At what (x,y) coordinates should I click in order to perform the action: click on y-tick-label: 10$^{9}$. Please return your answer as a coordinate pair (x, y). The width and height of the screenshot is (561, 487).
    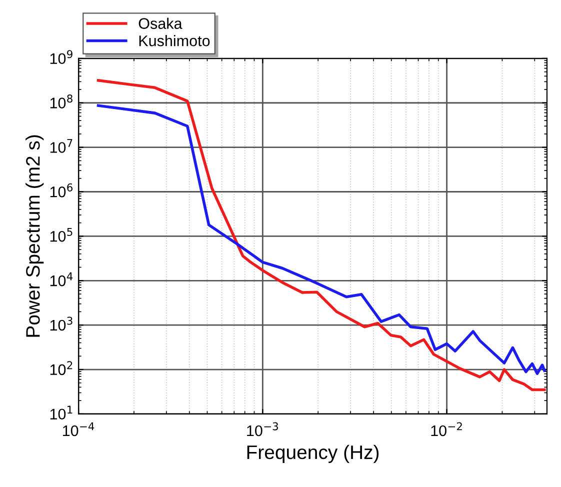
    Looking at the image, I should click on (61, 57).